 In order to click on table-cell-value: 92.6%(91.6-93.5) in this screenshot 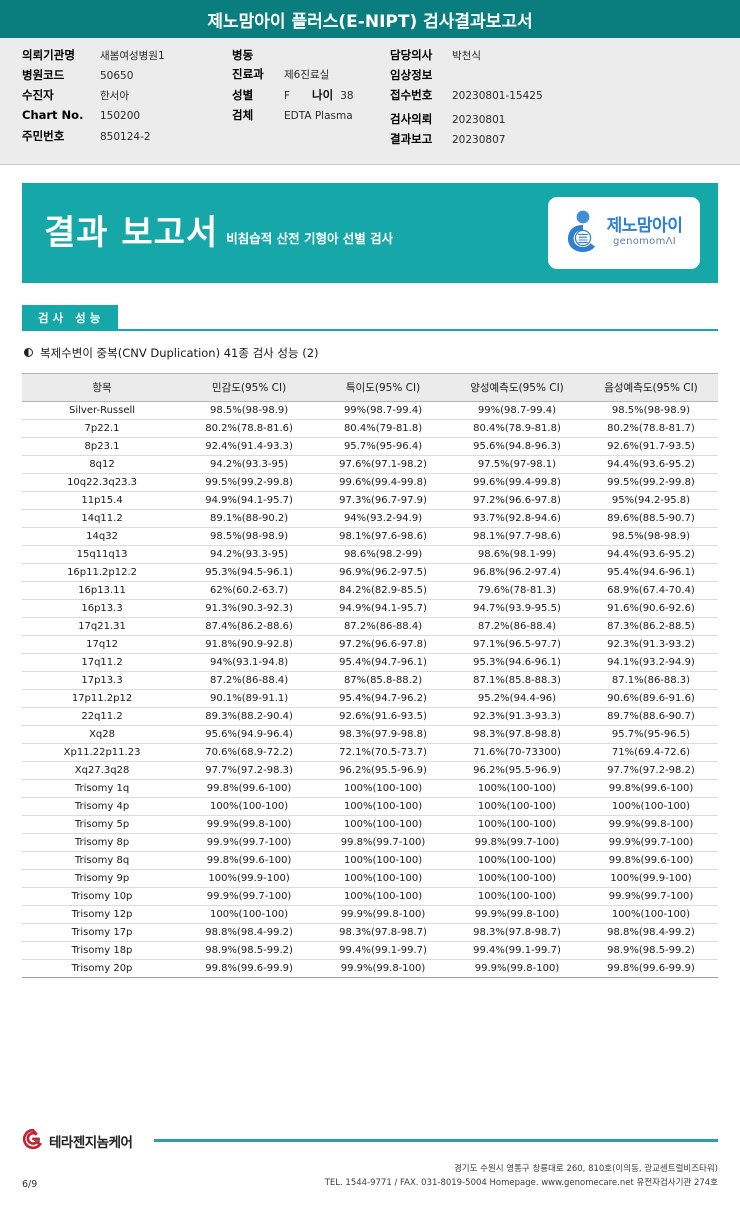, I will do `click(383, 716)`.